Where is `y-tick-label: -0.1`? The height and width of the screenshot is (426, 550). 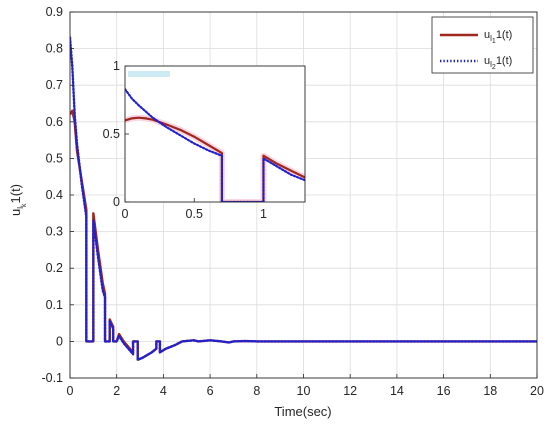
y-tick-label: -0.1 is located at coordinates (52, 378).